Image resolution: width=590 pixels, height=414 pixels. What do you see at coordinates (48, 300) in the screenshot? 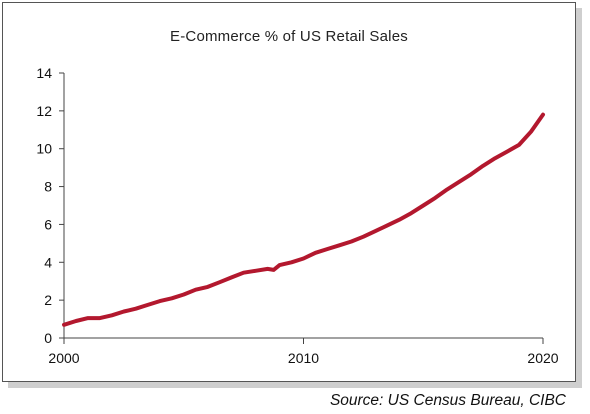
I see `y-tick-label: 2` at bounding box center [48, 300].